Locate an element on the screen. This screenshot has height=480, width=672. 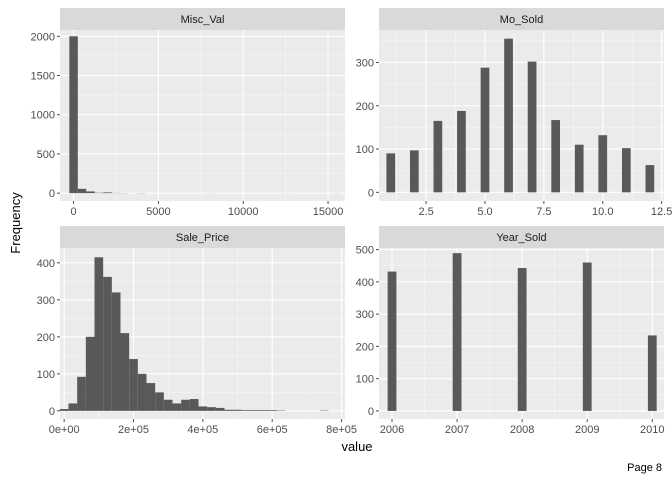
x-tick-label: 2.5 is located at coordinates (425, 212).